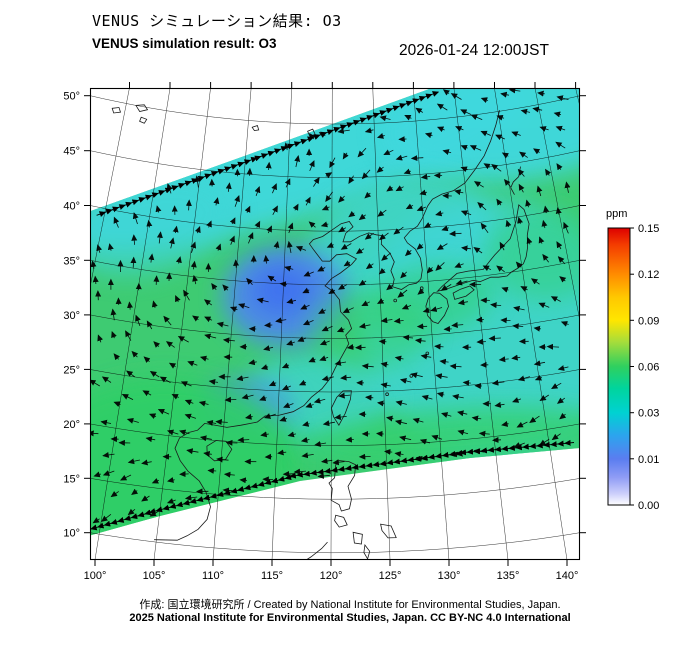 The image size is (700, 649). I want to click on colorbar-tick-label: 0.12, so click(648, 275).